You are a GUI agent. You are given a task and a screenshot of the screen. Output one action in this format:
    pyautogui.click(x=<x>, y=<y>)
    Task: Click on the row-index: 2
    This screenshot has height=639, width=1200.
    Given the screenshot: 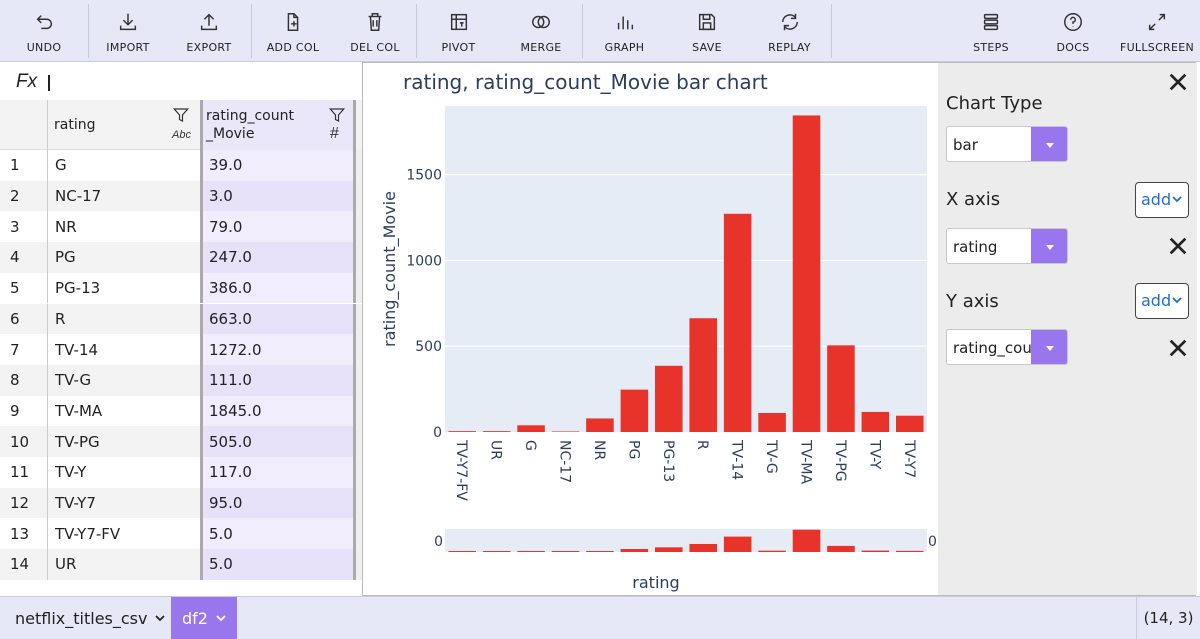 What is the action you would take?
    pyautogui.click(x=15, y=196)
    